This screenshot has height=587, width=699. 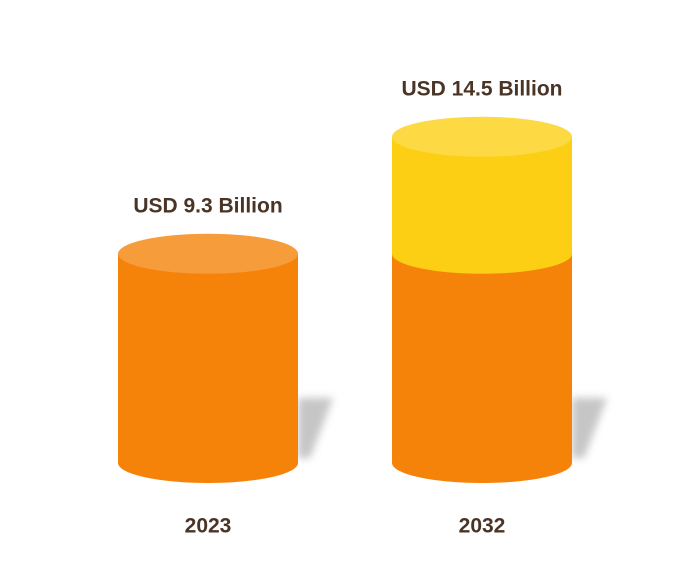 What do you see at coordinates (207, 205) in the screenshot?
I see `value-label: USD 9.3 Billion` at bounding box center [207, 205].